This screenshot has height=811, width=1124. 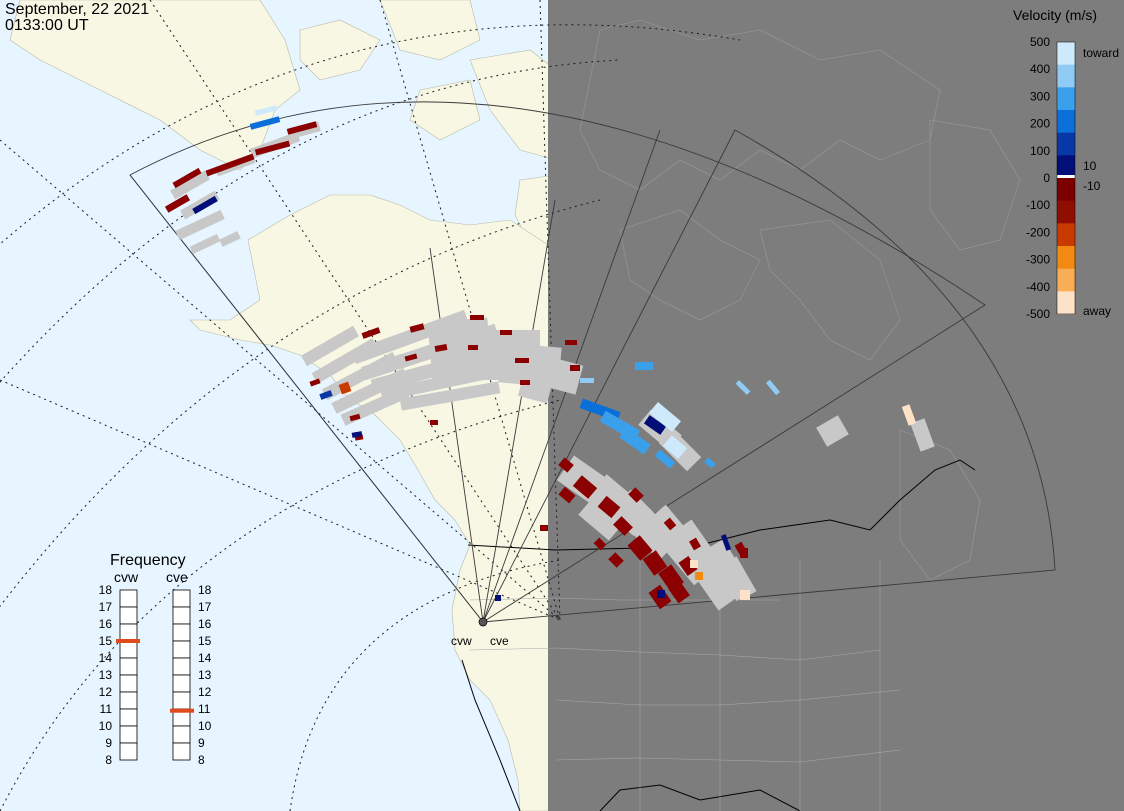 What do you see at coordinates (1040, 69) in the screenshot?
I see `colorbar-tick-label: 400` at bounding box center [1040, 69].